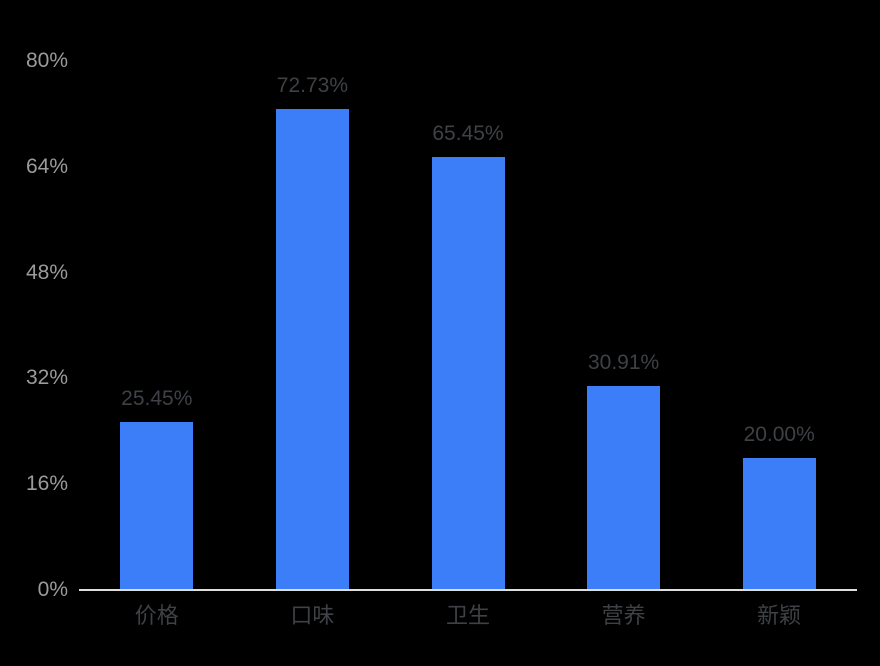 This screenshot has width=880, height=666. What do you see at coordinates (468, 134) in the screenshot?
I see `bar-value-label: 65.45%` at bounding box center [468, 134].